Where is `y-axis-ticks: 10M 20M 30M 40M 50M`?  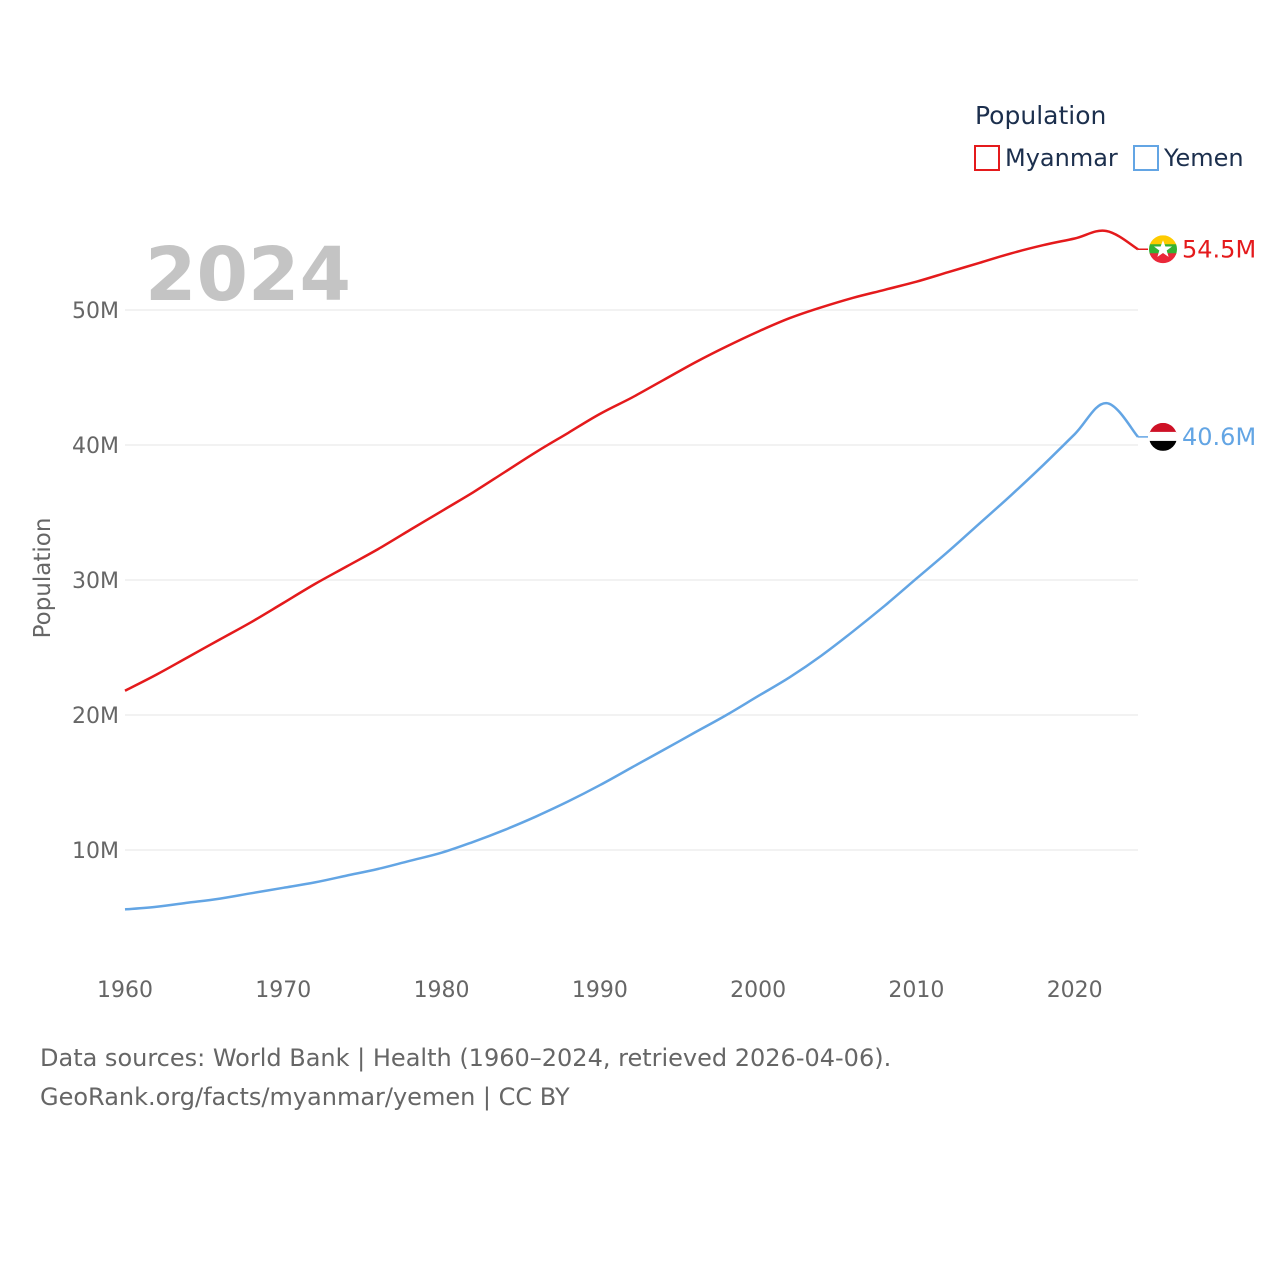 y-axis-ticks: 10M 20M 30M 40M 50M is located at coordinates (95, 581).